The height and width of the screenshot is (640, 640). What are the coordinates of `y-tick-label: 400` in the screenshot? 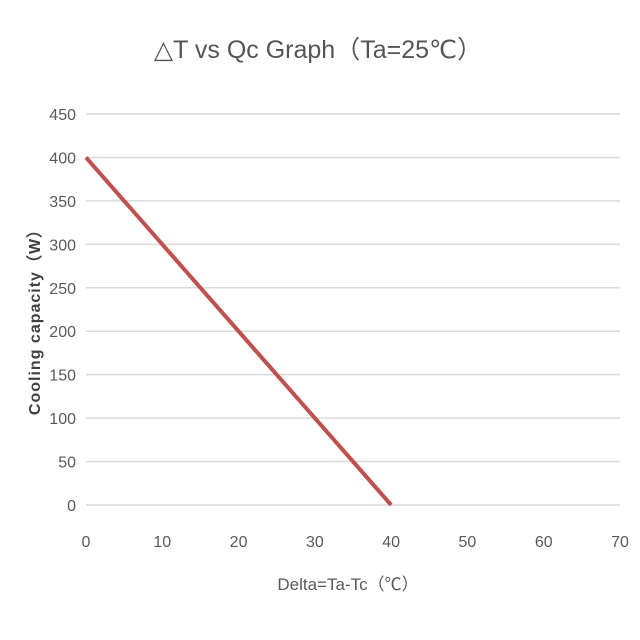 It's located at (62, 158).